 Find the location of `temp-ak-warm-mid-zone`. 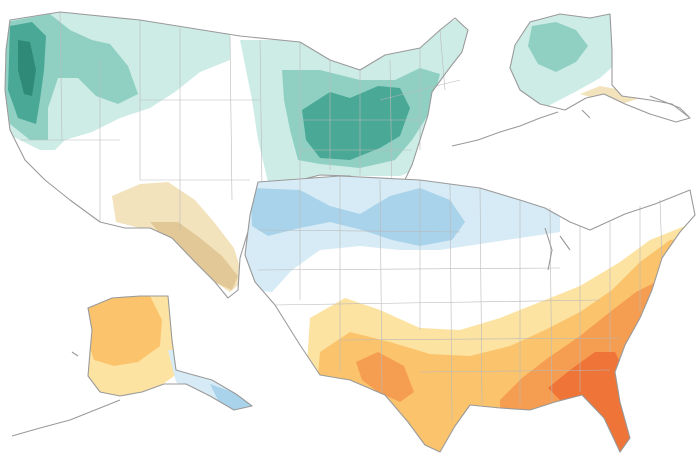

temp-ak-warm-mid-zone is located at coordinates (125, 331).